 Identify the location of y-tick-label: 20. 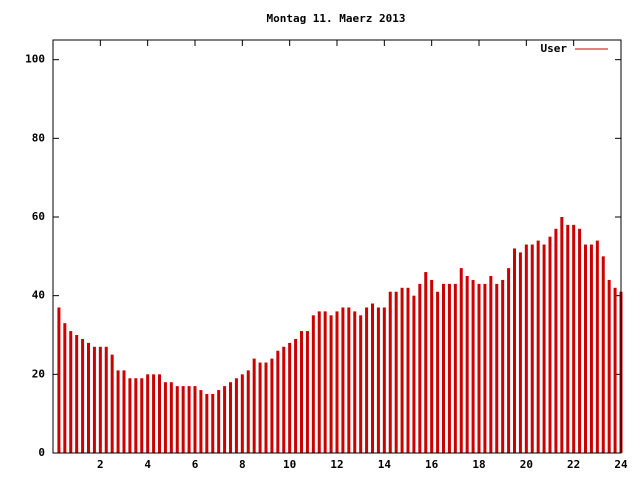
(38, 373).